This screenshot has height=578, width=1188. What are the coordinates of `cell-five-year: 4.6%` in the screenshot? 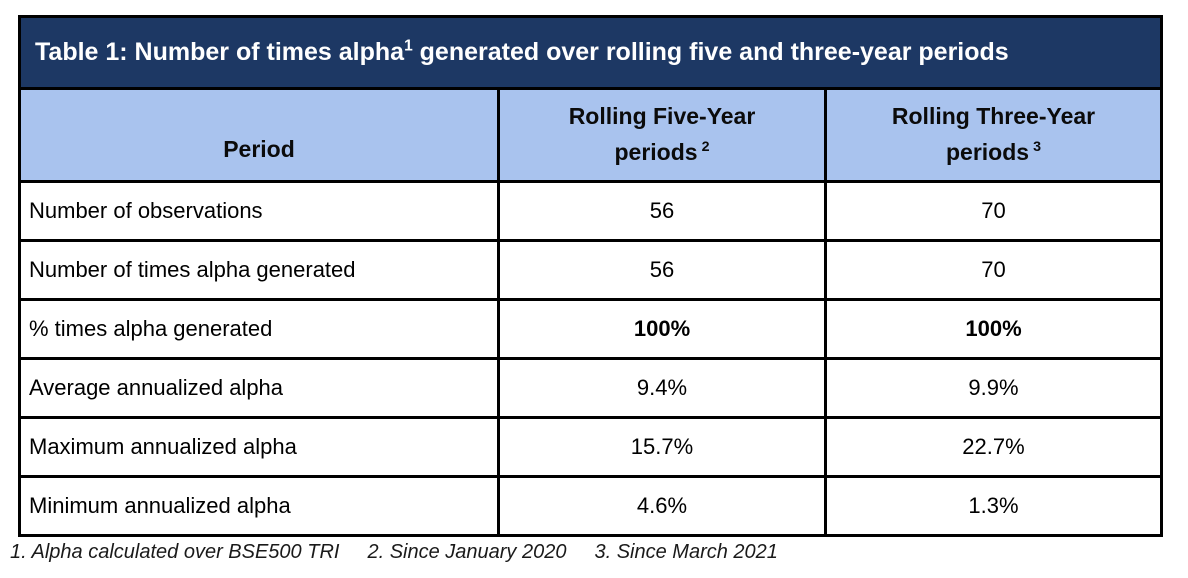 It's located at (662, 506).